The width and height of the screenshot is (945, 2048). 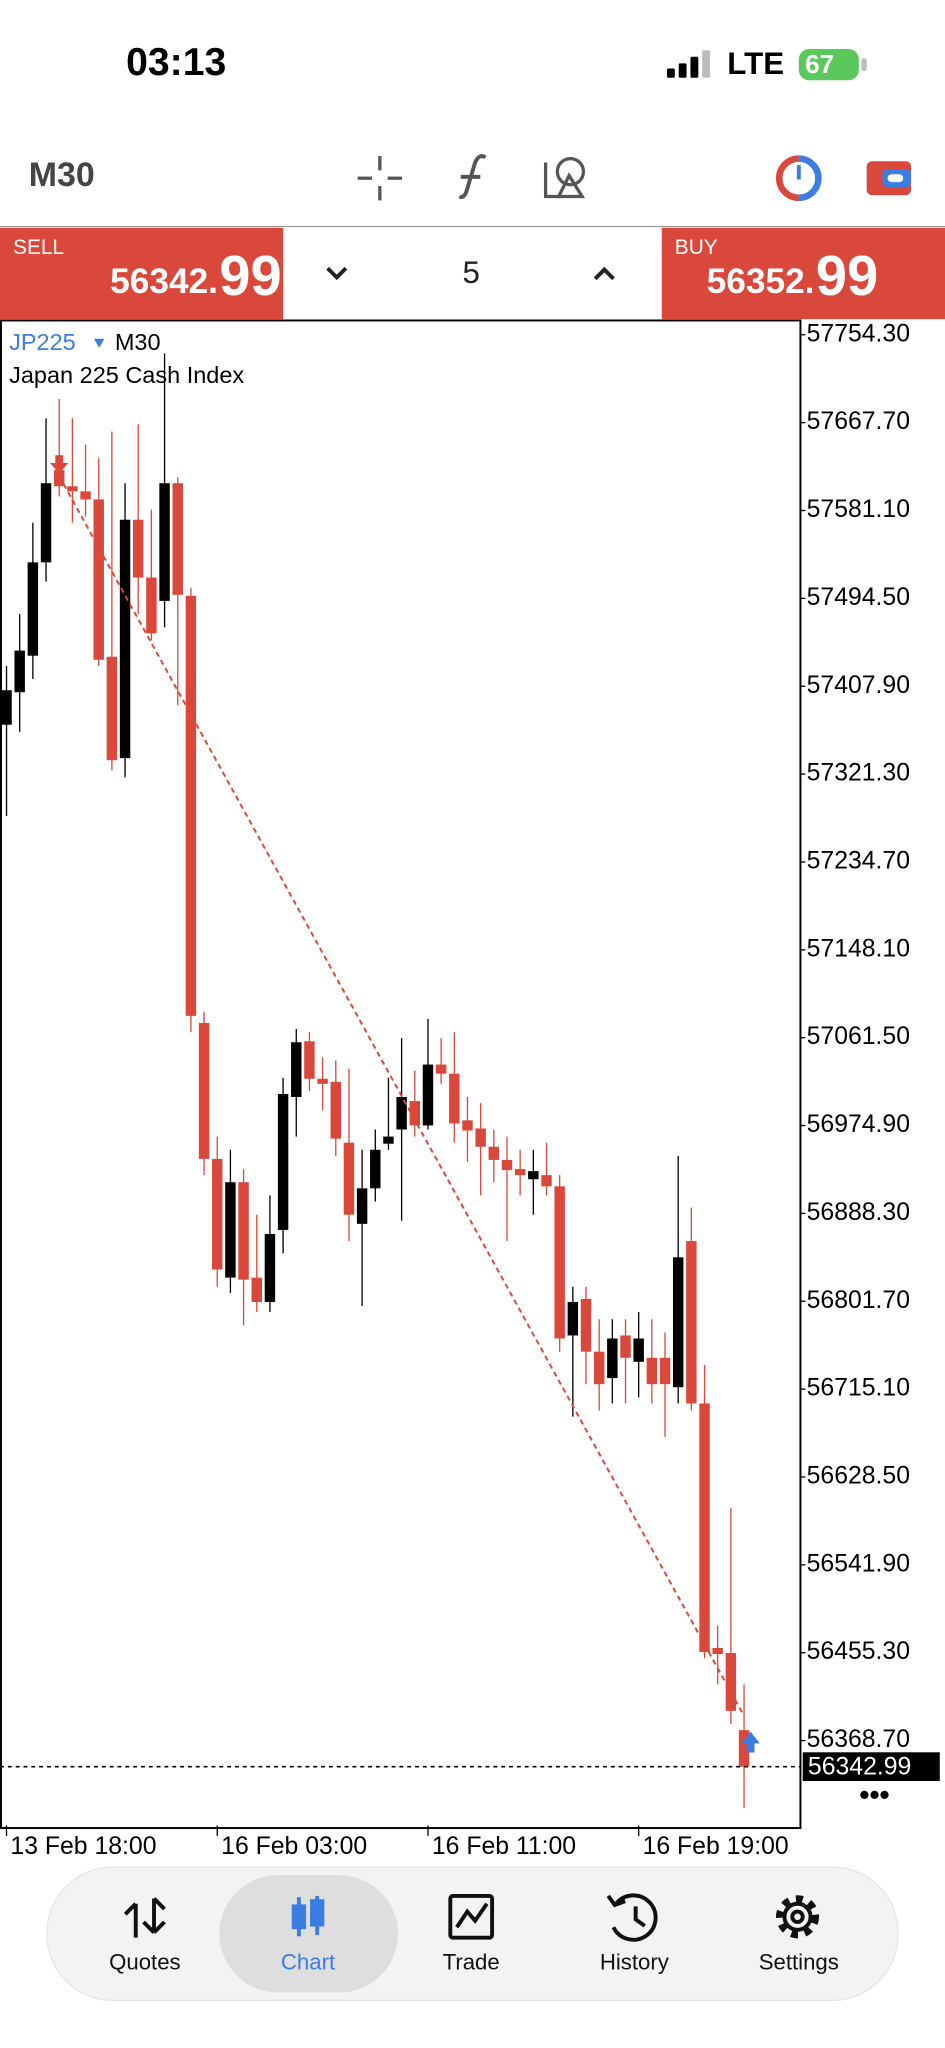 I want to click on y-tick-label: 56455.30, so click(x=858, y=1651).